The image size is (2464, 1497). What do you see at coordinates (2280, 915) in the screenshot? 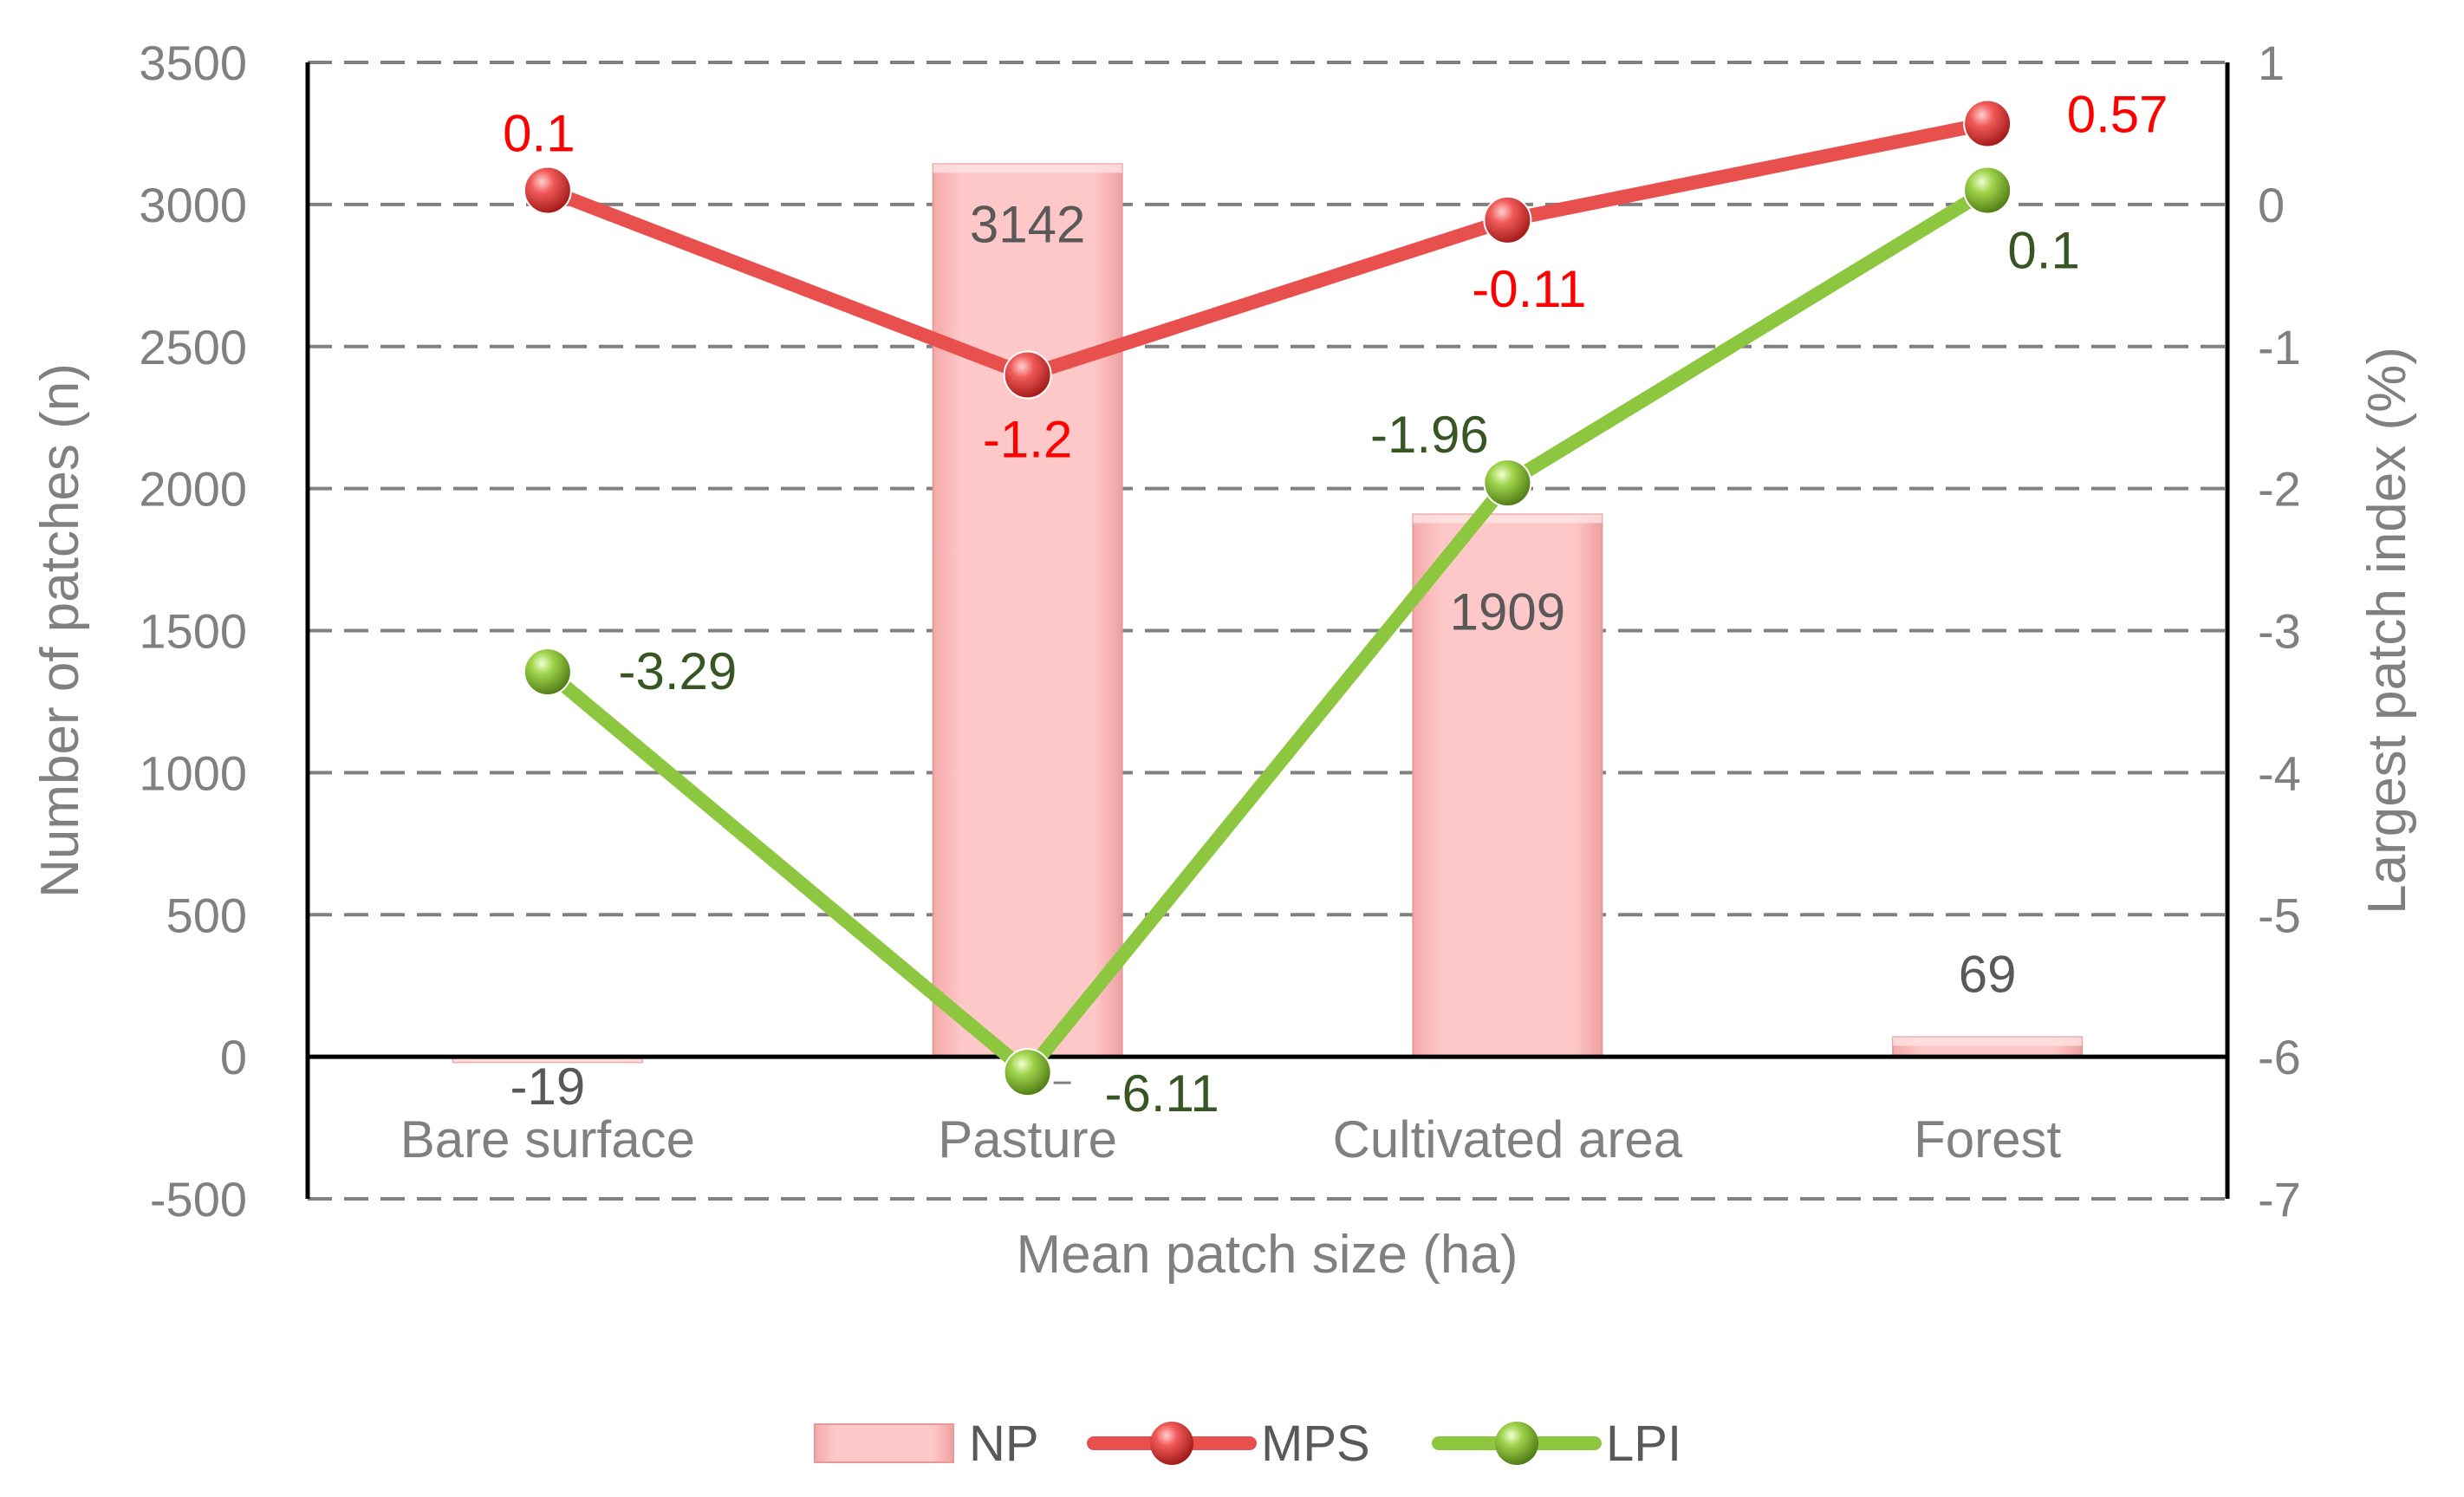
I see `y2-tick-label: -5` at bounding box center [2280, 915].